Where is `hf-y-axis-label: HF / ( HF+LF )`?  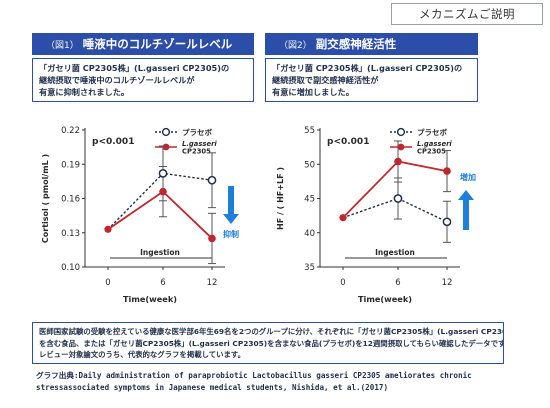
hf-y-axis-label: HF / ( HF+LF ) is located at coordinates (280, 198).